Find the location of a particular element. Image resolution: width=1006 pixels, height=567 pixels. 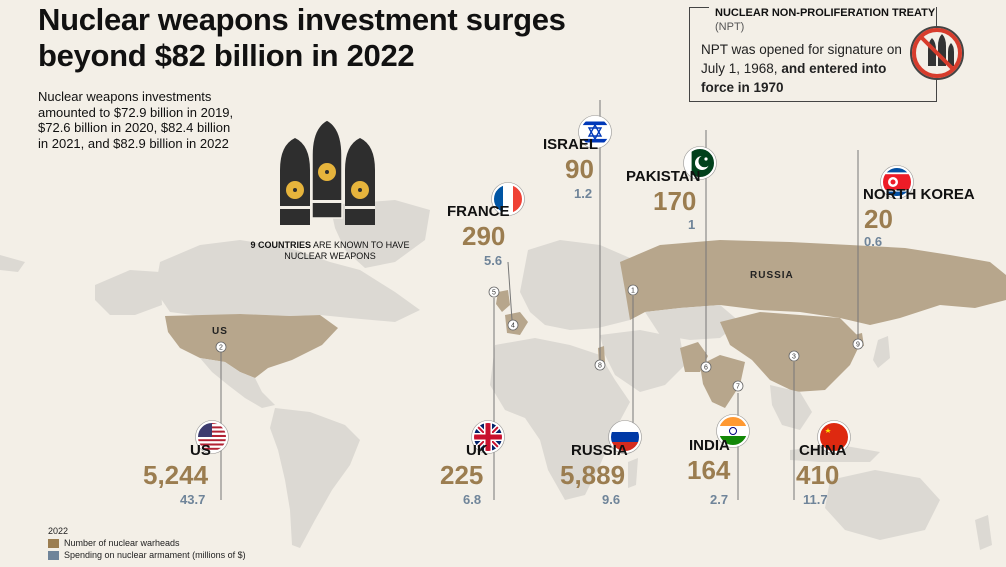

country-name-israel: ISRAEL is located at coordinates (571, 144).